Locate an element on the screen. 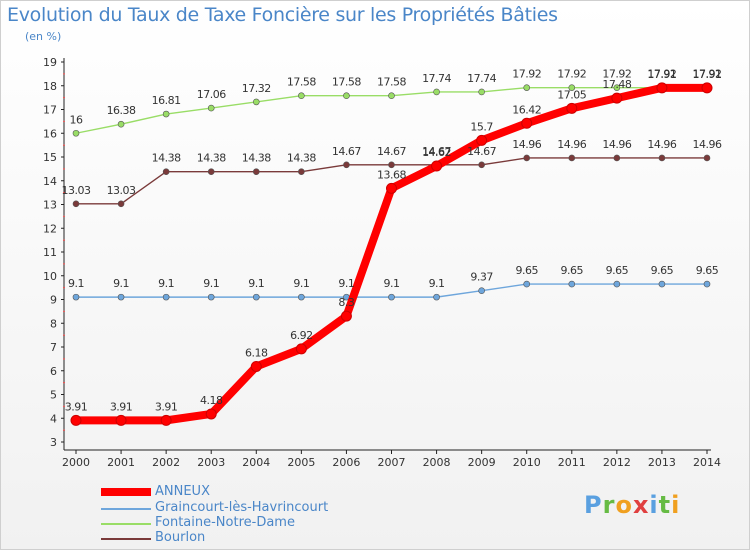 Image resolution: width=750 pixels, height=551 pixels. x-tick-label: 2007 is located at coordinates (392, 462).